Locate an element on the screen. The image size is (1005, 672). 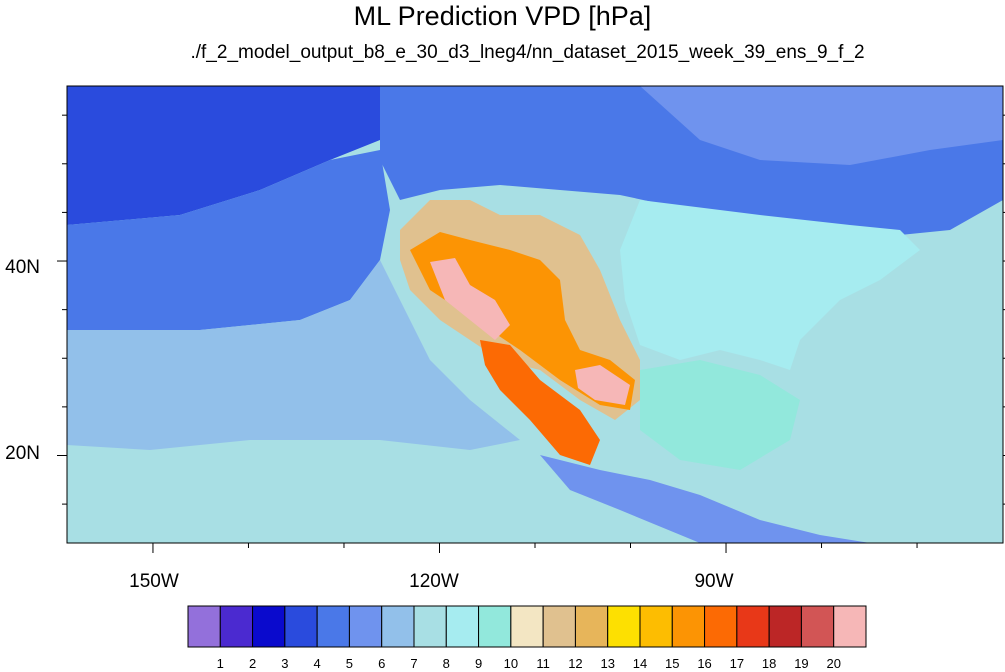
field-region-subtropical-pacific is located at coordinates (293, 355).